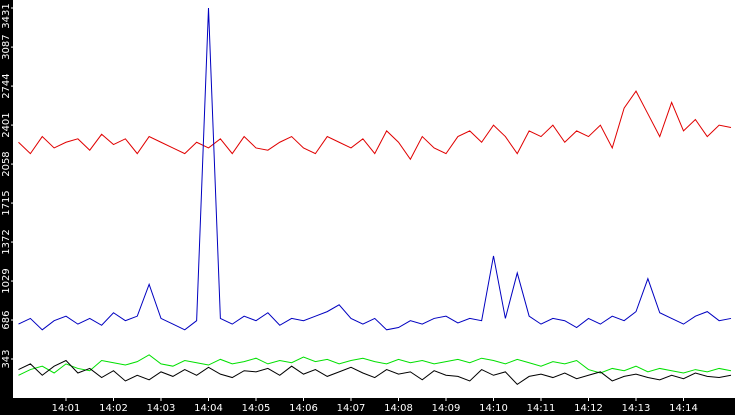 The image size is (735, 415). I want to click on y-tick-label: 1715, so click(6, 202).